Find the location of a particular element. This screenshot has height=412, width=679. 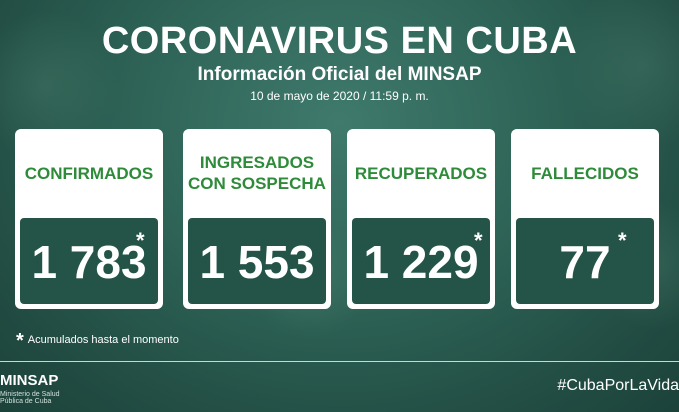

card-value-box: 1 229 * is located at coordinates (421, 261).